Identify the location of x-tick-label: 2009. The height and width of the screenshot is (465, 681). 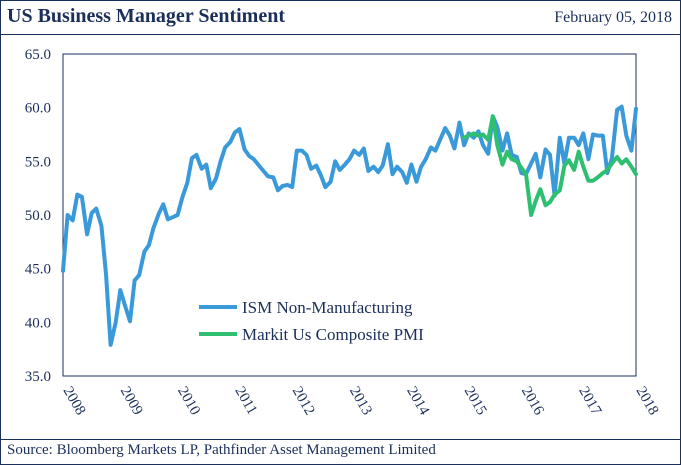
(131, 401).